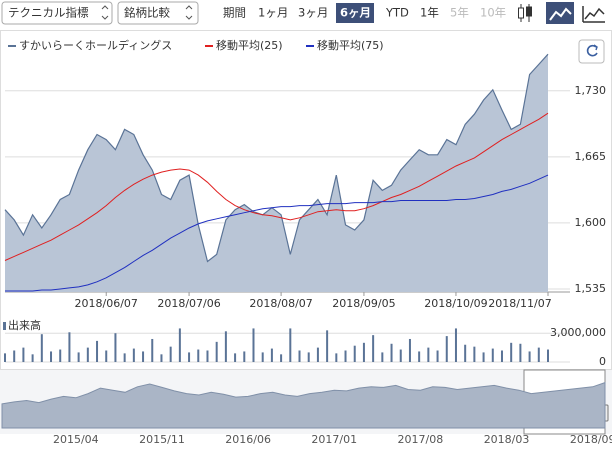 The image size is (612, 451). Describe the element at coordinates (147, 13) in the screenshot. I see `compare-label: 銘柄比較` at that location.